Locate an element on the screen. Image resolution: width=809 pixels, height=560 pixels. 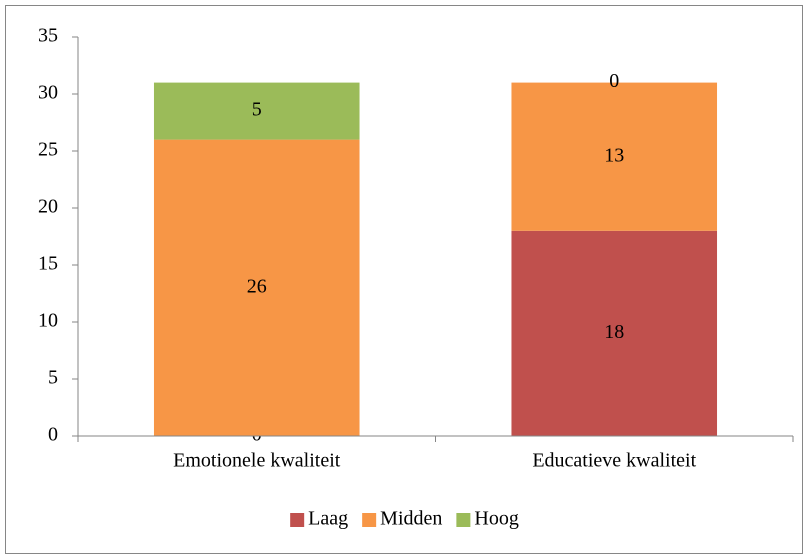
x-tick-label: Educatieve kwaliteit is located at coordinates (614, 461).